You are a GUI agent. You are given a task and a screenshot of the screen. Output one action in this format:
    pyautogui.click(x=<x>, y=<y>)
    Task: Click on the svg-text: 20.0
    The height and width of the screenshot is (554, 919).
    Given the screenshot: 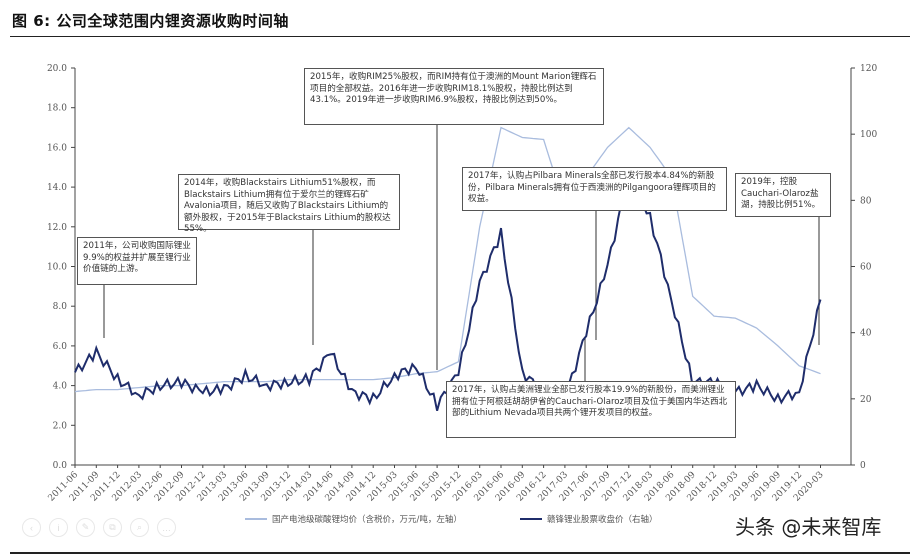 What is the action you would take?
    pyautogui.click(x=57, y=69)
    